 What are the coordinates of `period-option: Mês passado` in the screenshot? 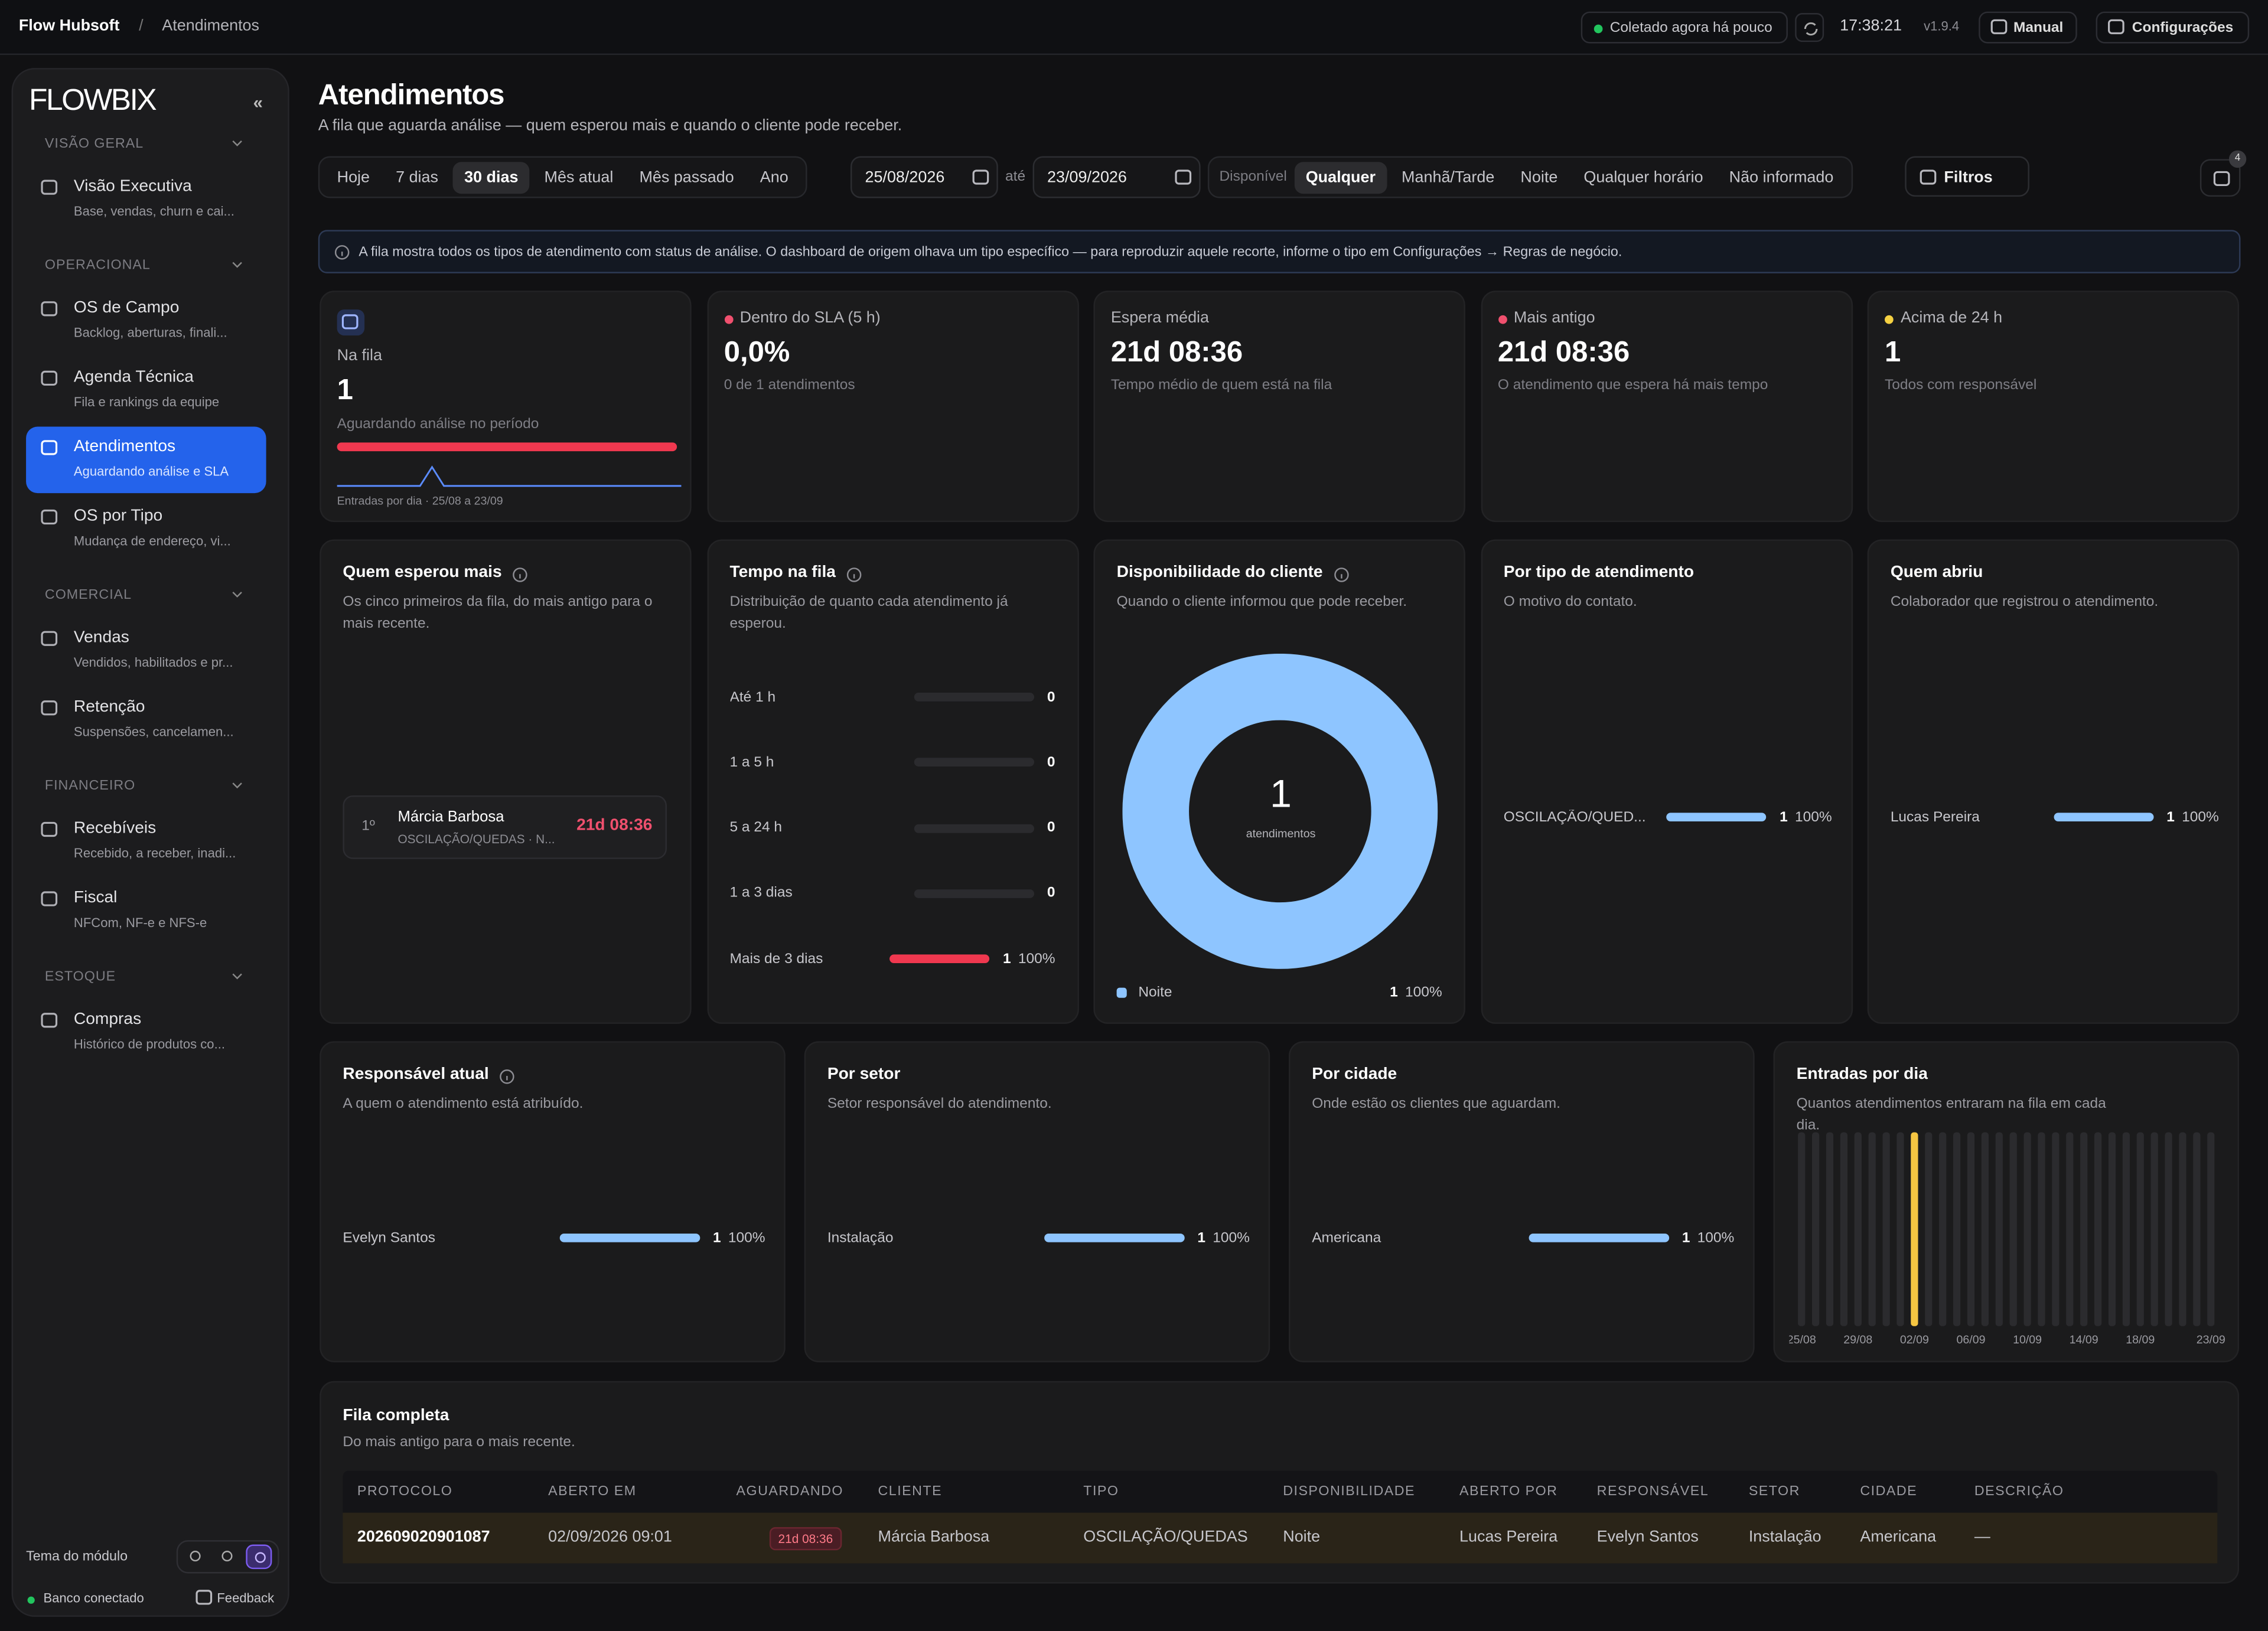 It's located at (686, 177).